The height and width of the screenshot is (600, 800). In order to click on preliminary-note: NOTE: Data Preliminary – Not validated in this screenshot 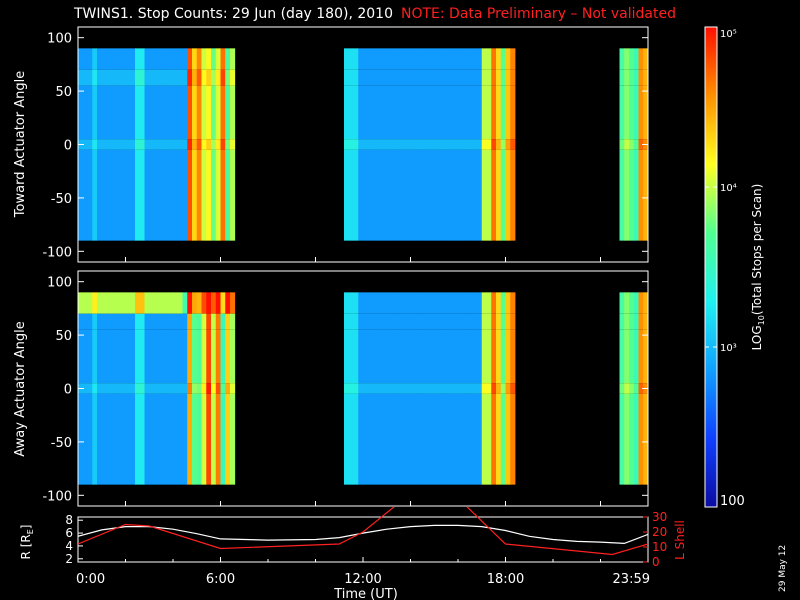, I will do `click(538, 14)`.